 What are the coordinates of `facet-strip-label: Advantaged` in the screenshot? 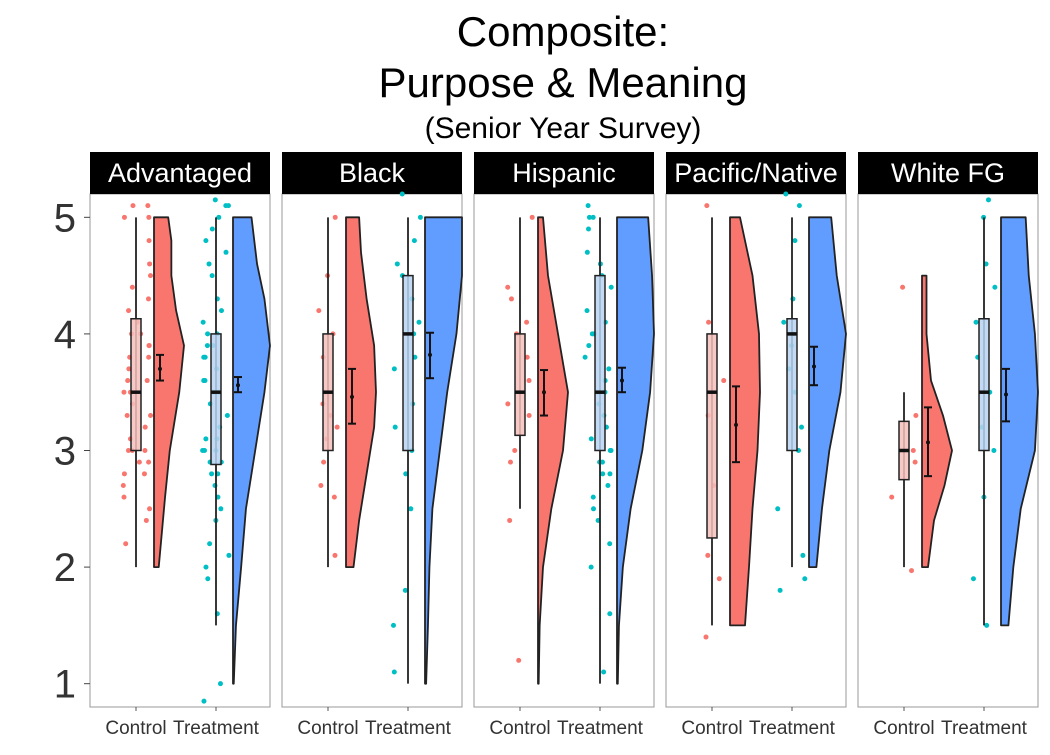 It's located at (180, 173).